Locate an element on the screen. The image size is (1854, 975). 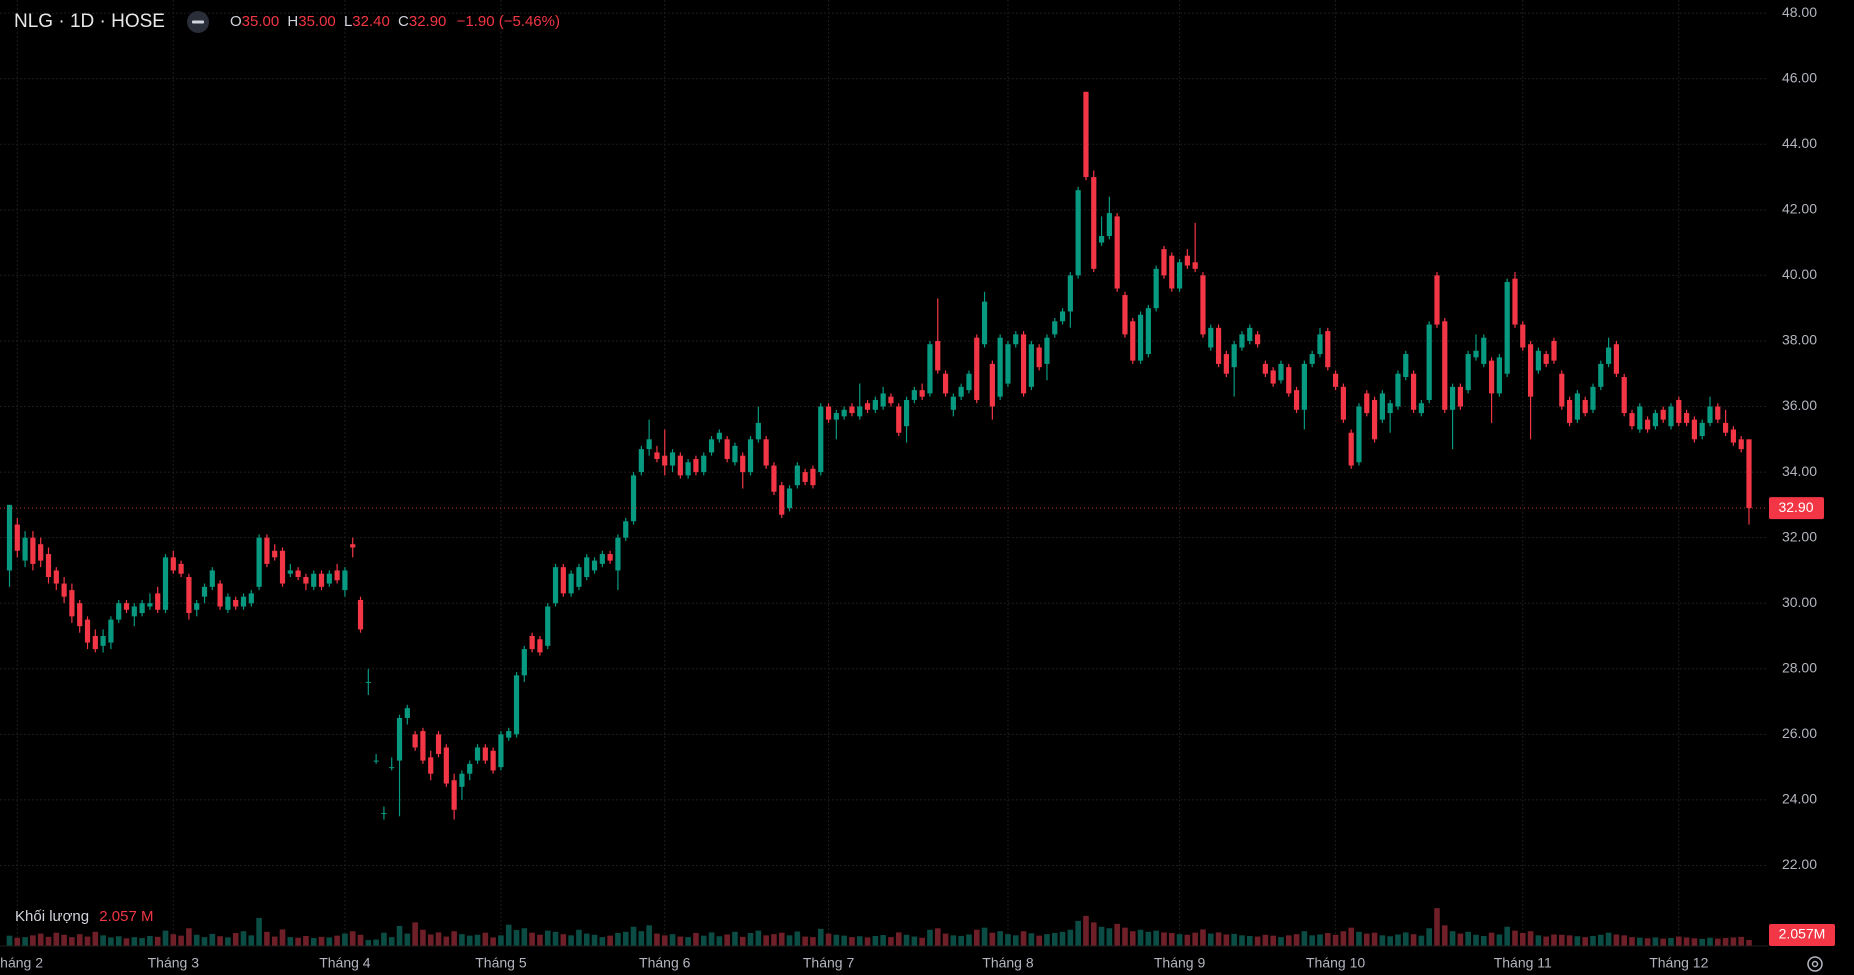
last-price-label: 32.90 is located at coordinates (1795, 507).